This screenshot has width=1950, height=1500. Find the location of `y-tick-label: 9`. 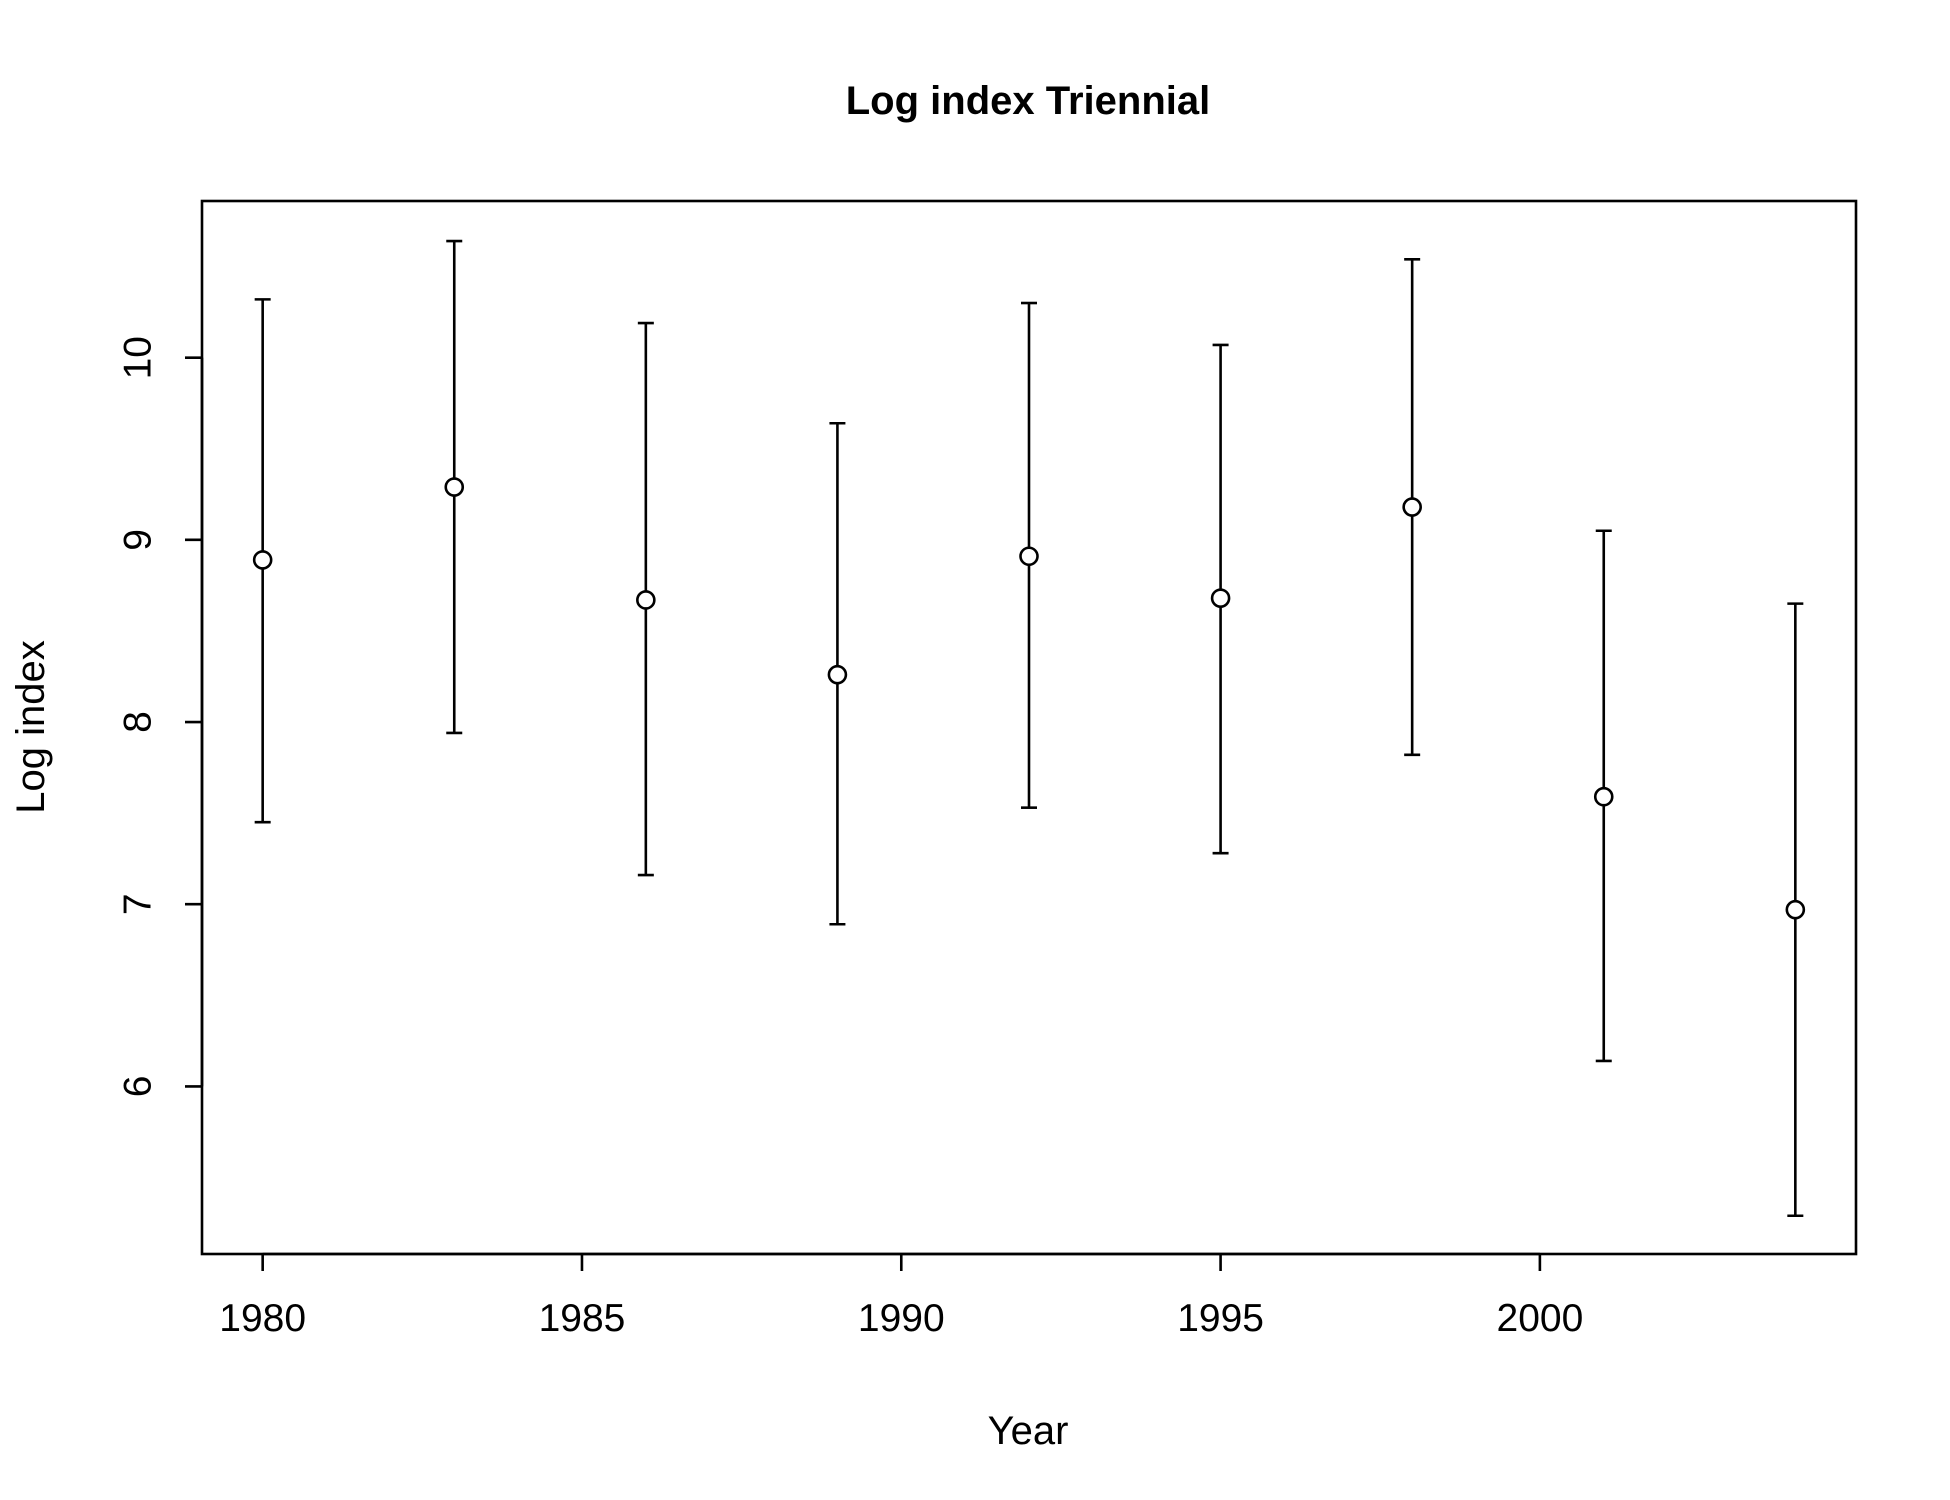

y-tick-label: 9 is located at coordinates (137, 540).